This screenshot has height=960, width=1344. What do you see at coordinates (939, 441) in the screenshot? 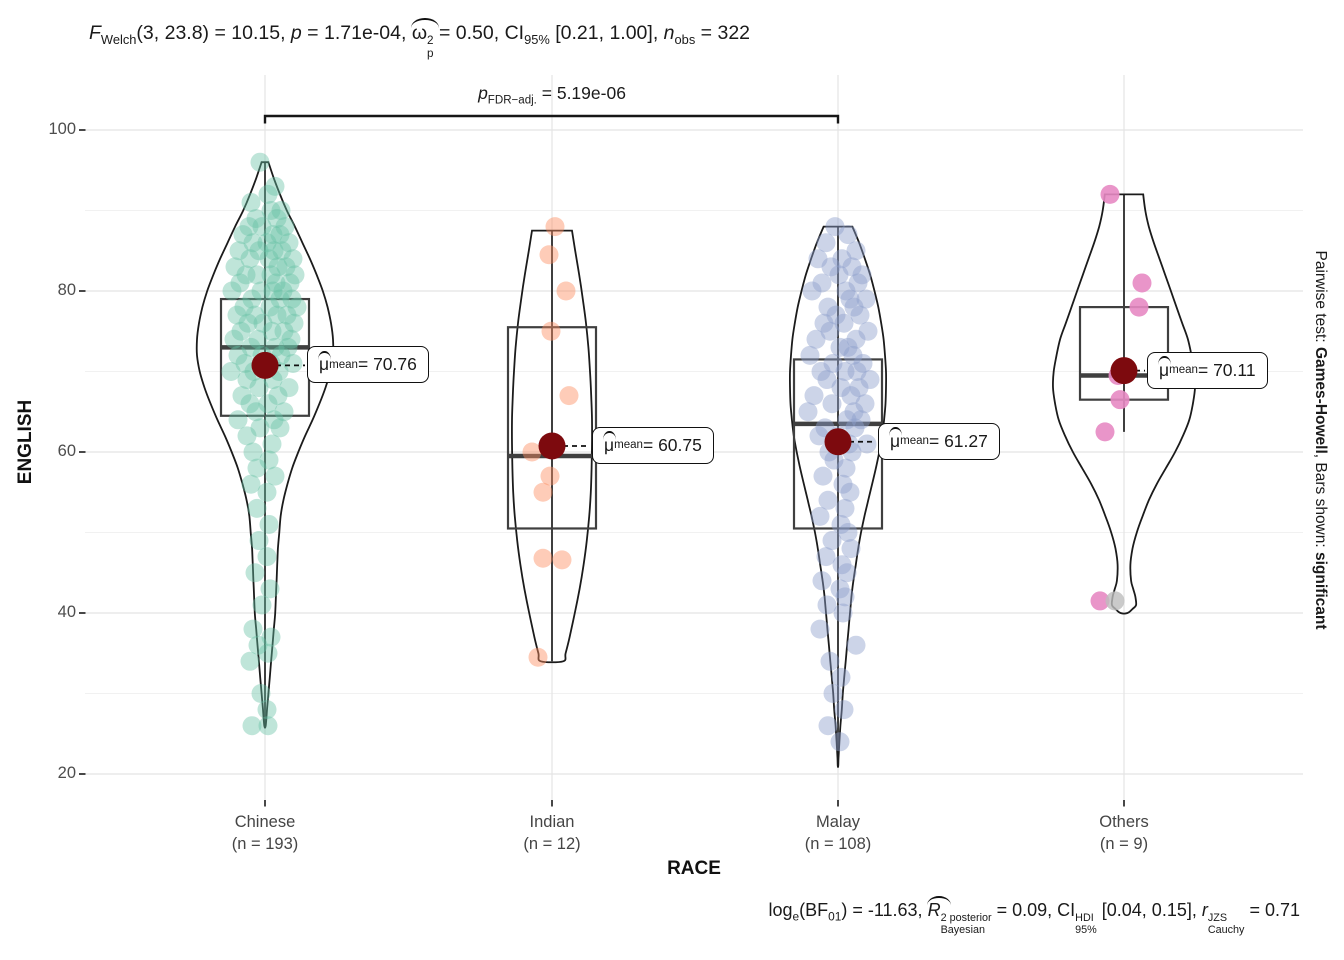
I see `mean-label-malay: μ mean = 61.27` at bounding box center [939, 441].